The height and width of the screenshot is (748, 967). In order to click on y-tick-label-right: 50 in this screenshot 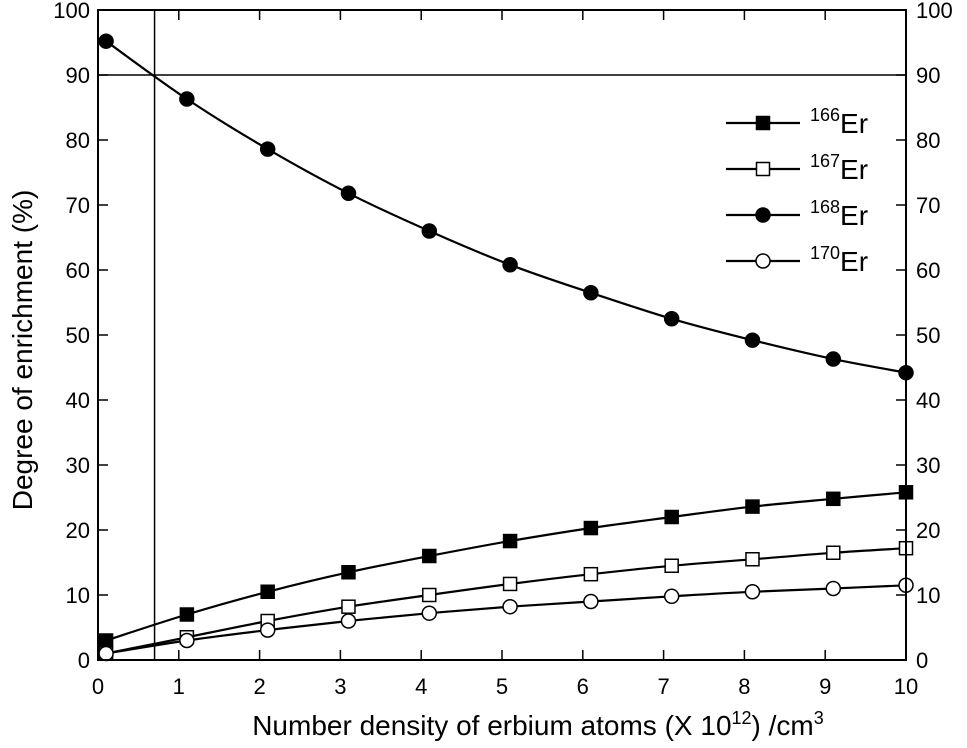, I will do `click(928, 335)`.